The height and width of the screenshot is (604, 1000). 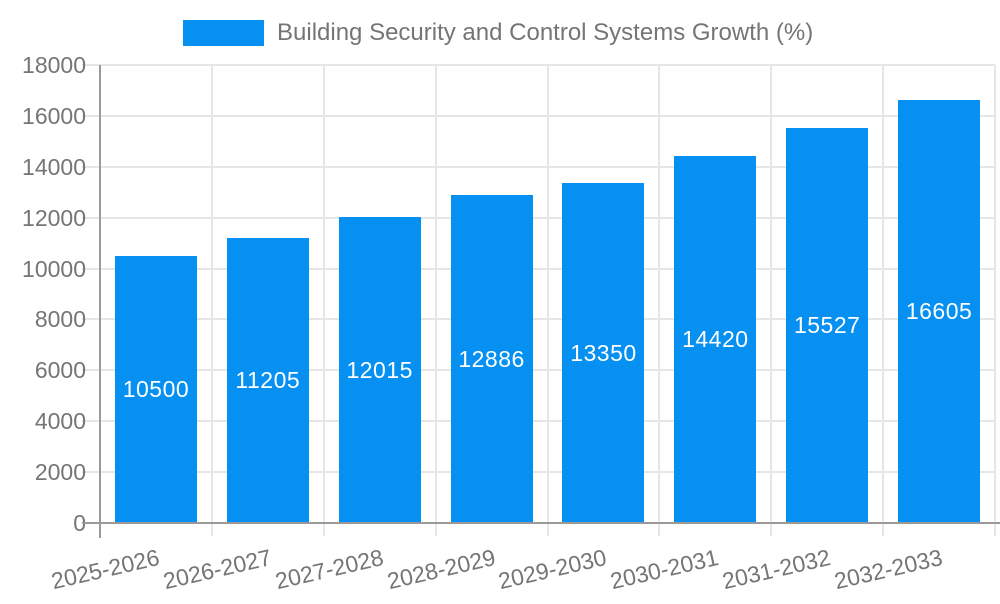 I want to click on bar: 13350, so click(x=603, y=353).